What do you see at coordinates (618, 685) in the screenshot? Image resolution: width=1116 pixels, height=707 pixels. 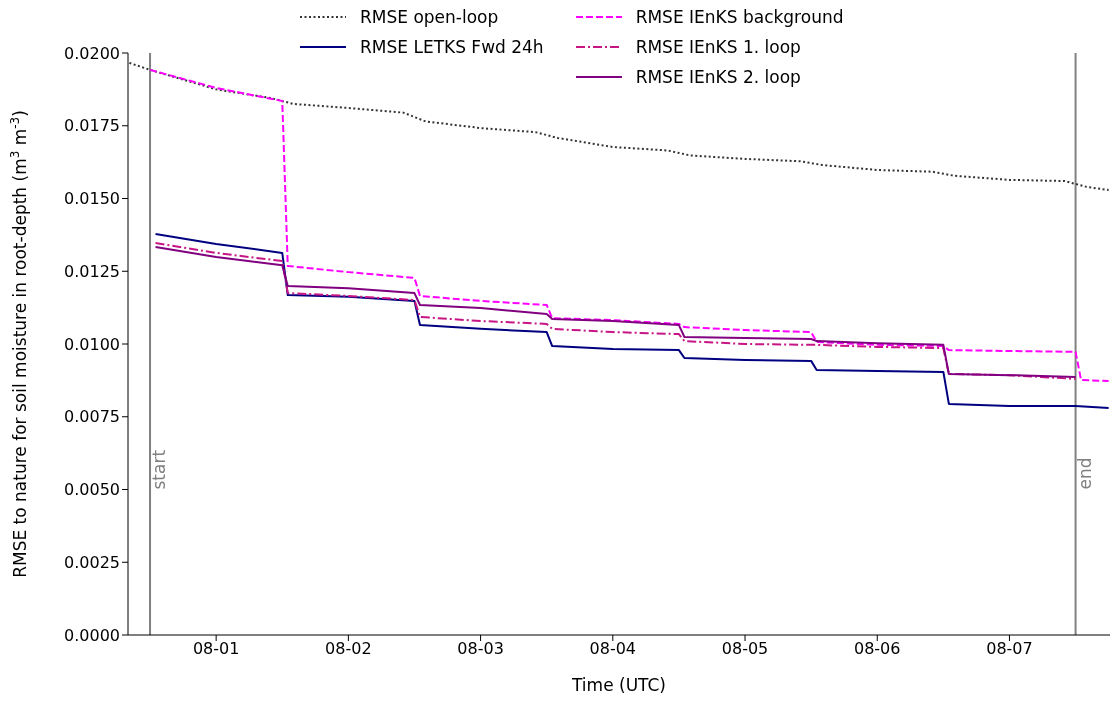 I see `x-axis-title: Time (UTC)` at bounding box center [618, 685].